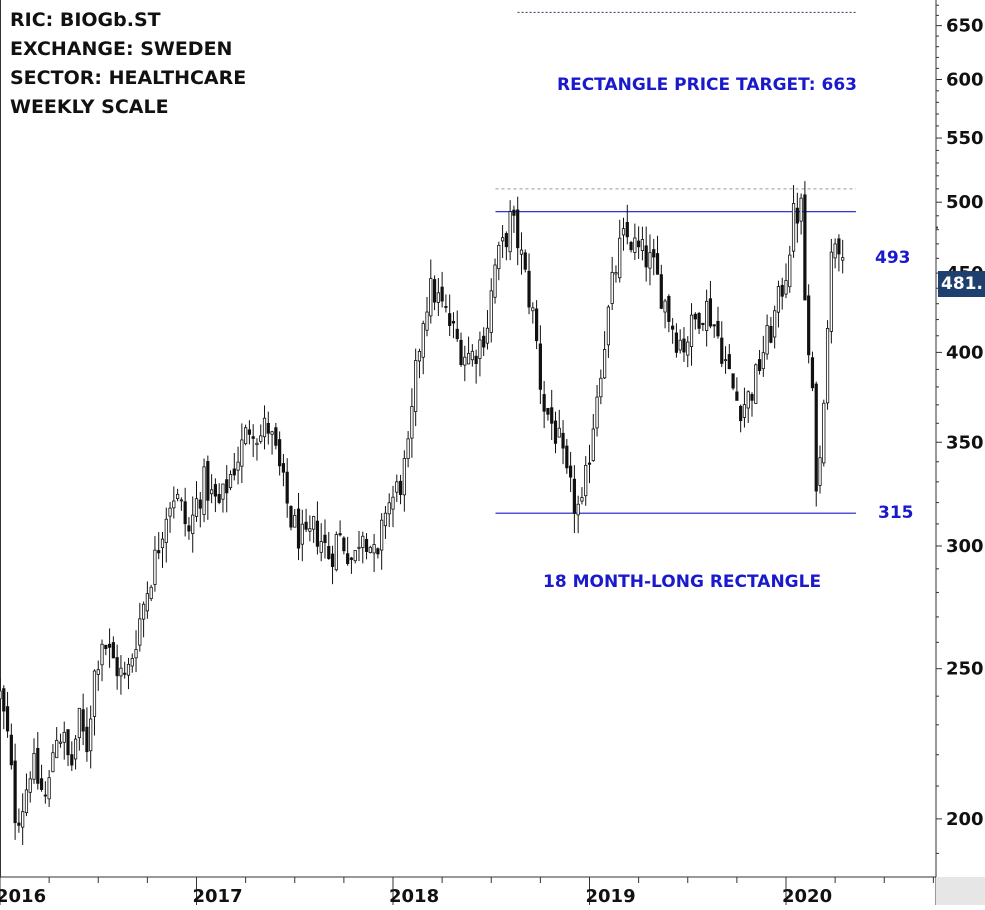  I want to click on x-tick-label: 2019, so click(611, 895).